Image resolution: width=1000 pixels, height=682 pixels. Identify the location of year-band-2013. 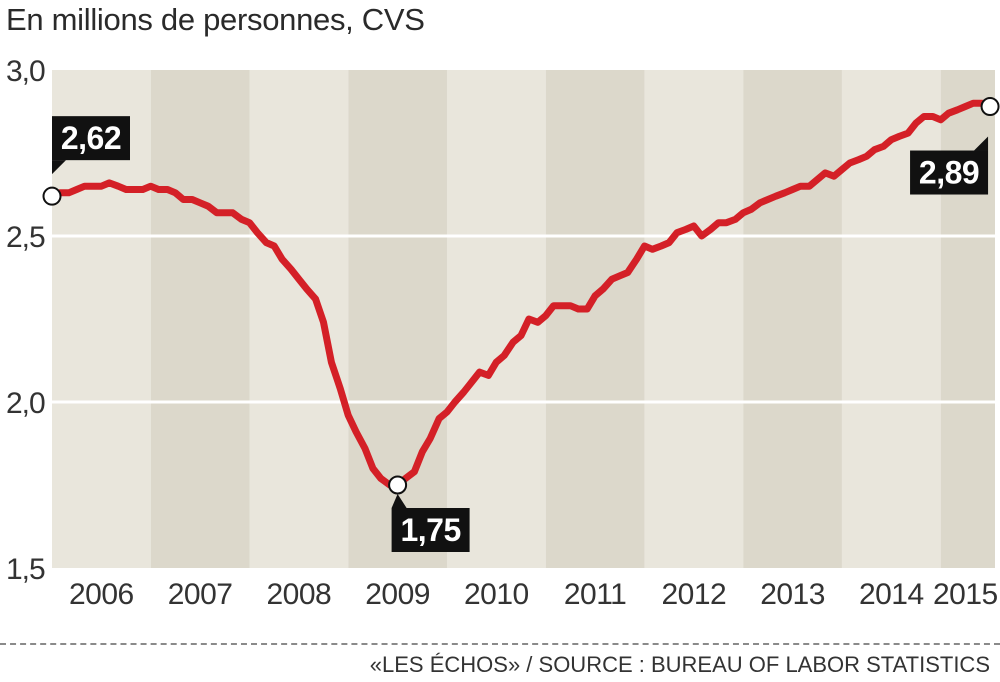
(792, 319).